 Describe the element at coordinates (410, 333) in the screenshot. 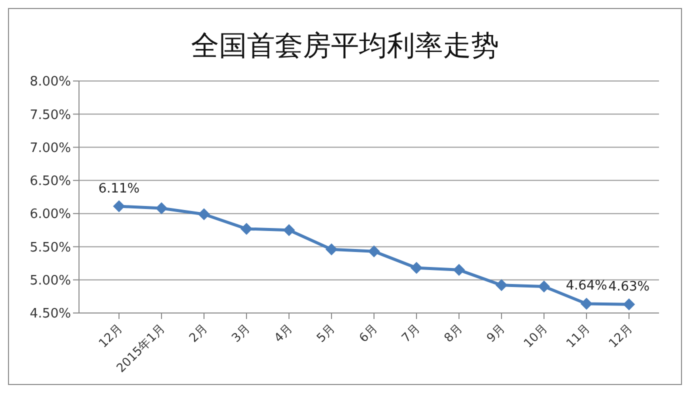

I see `x-tick-label: 7月` at that location.